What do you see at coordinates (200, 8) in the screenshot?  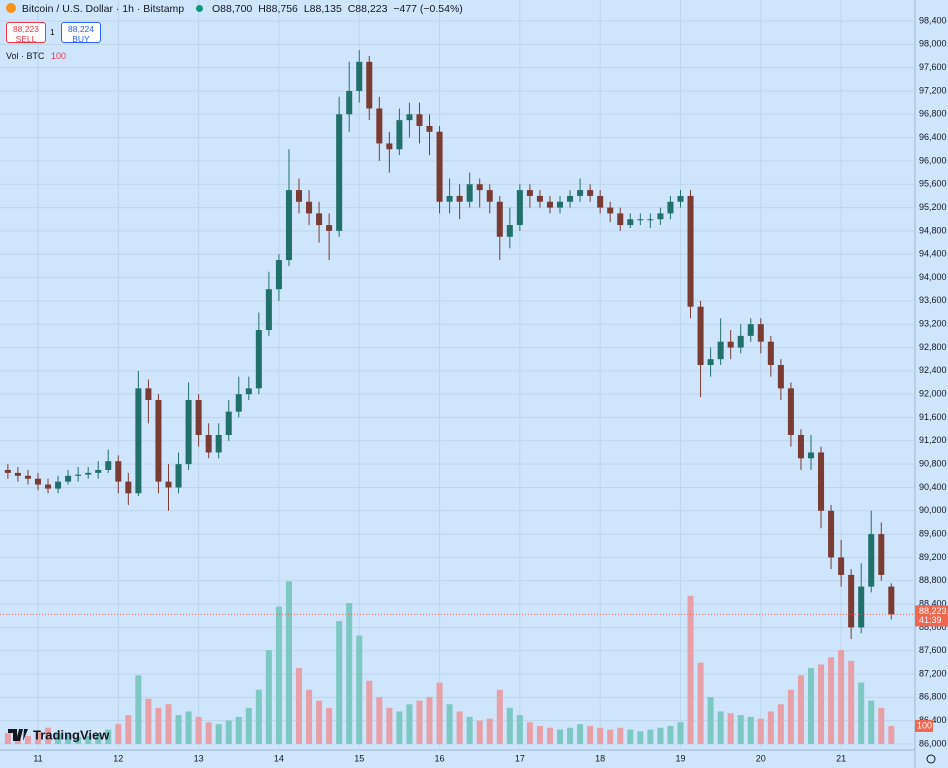 I see `status-dot` at bounding box center [200, 8].